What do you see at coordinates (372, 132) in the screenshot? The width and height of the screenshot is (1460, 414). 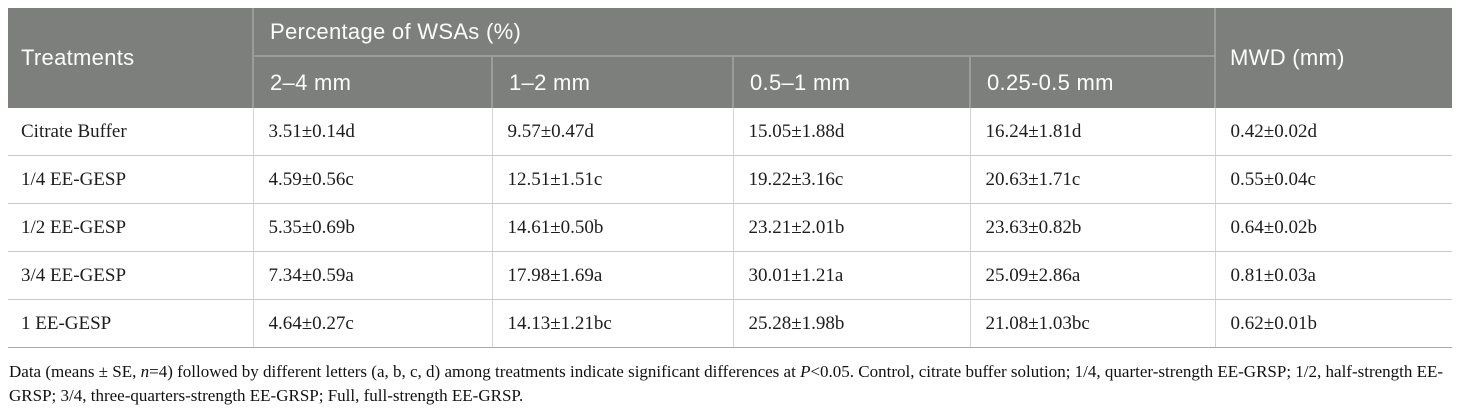 I see `value-cell: 3.51±0.14d` at bounding box center [372, 132].